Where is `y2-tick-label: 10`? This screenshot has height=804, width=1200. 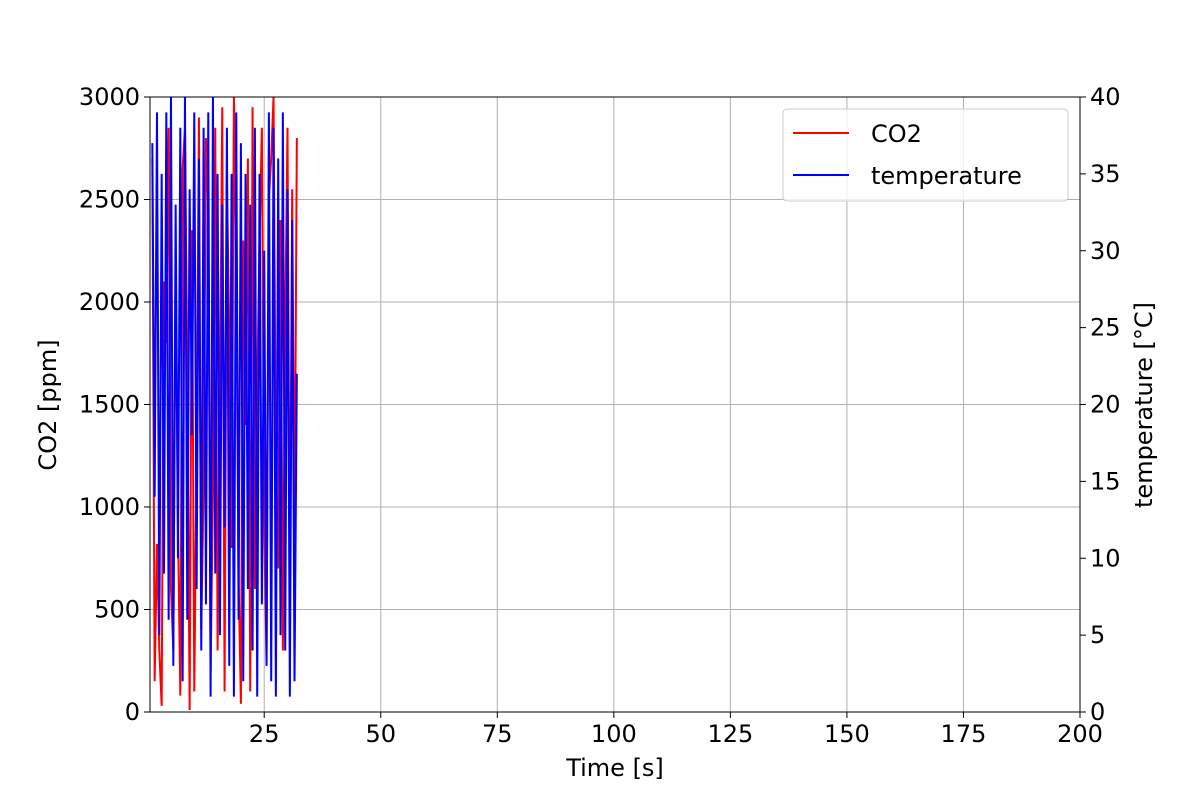
y2-tick-label: 10 is located at coordinates (1105, 558).